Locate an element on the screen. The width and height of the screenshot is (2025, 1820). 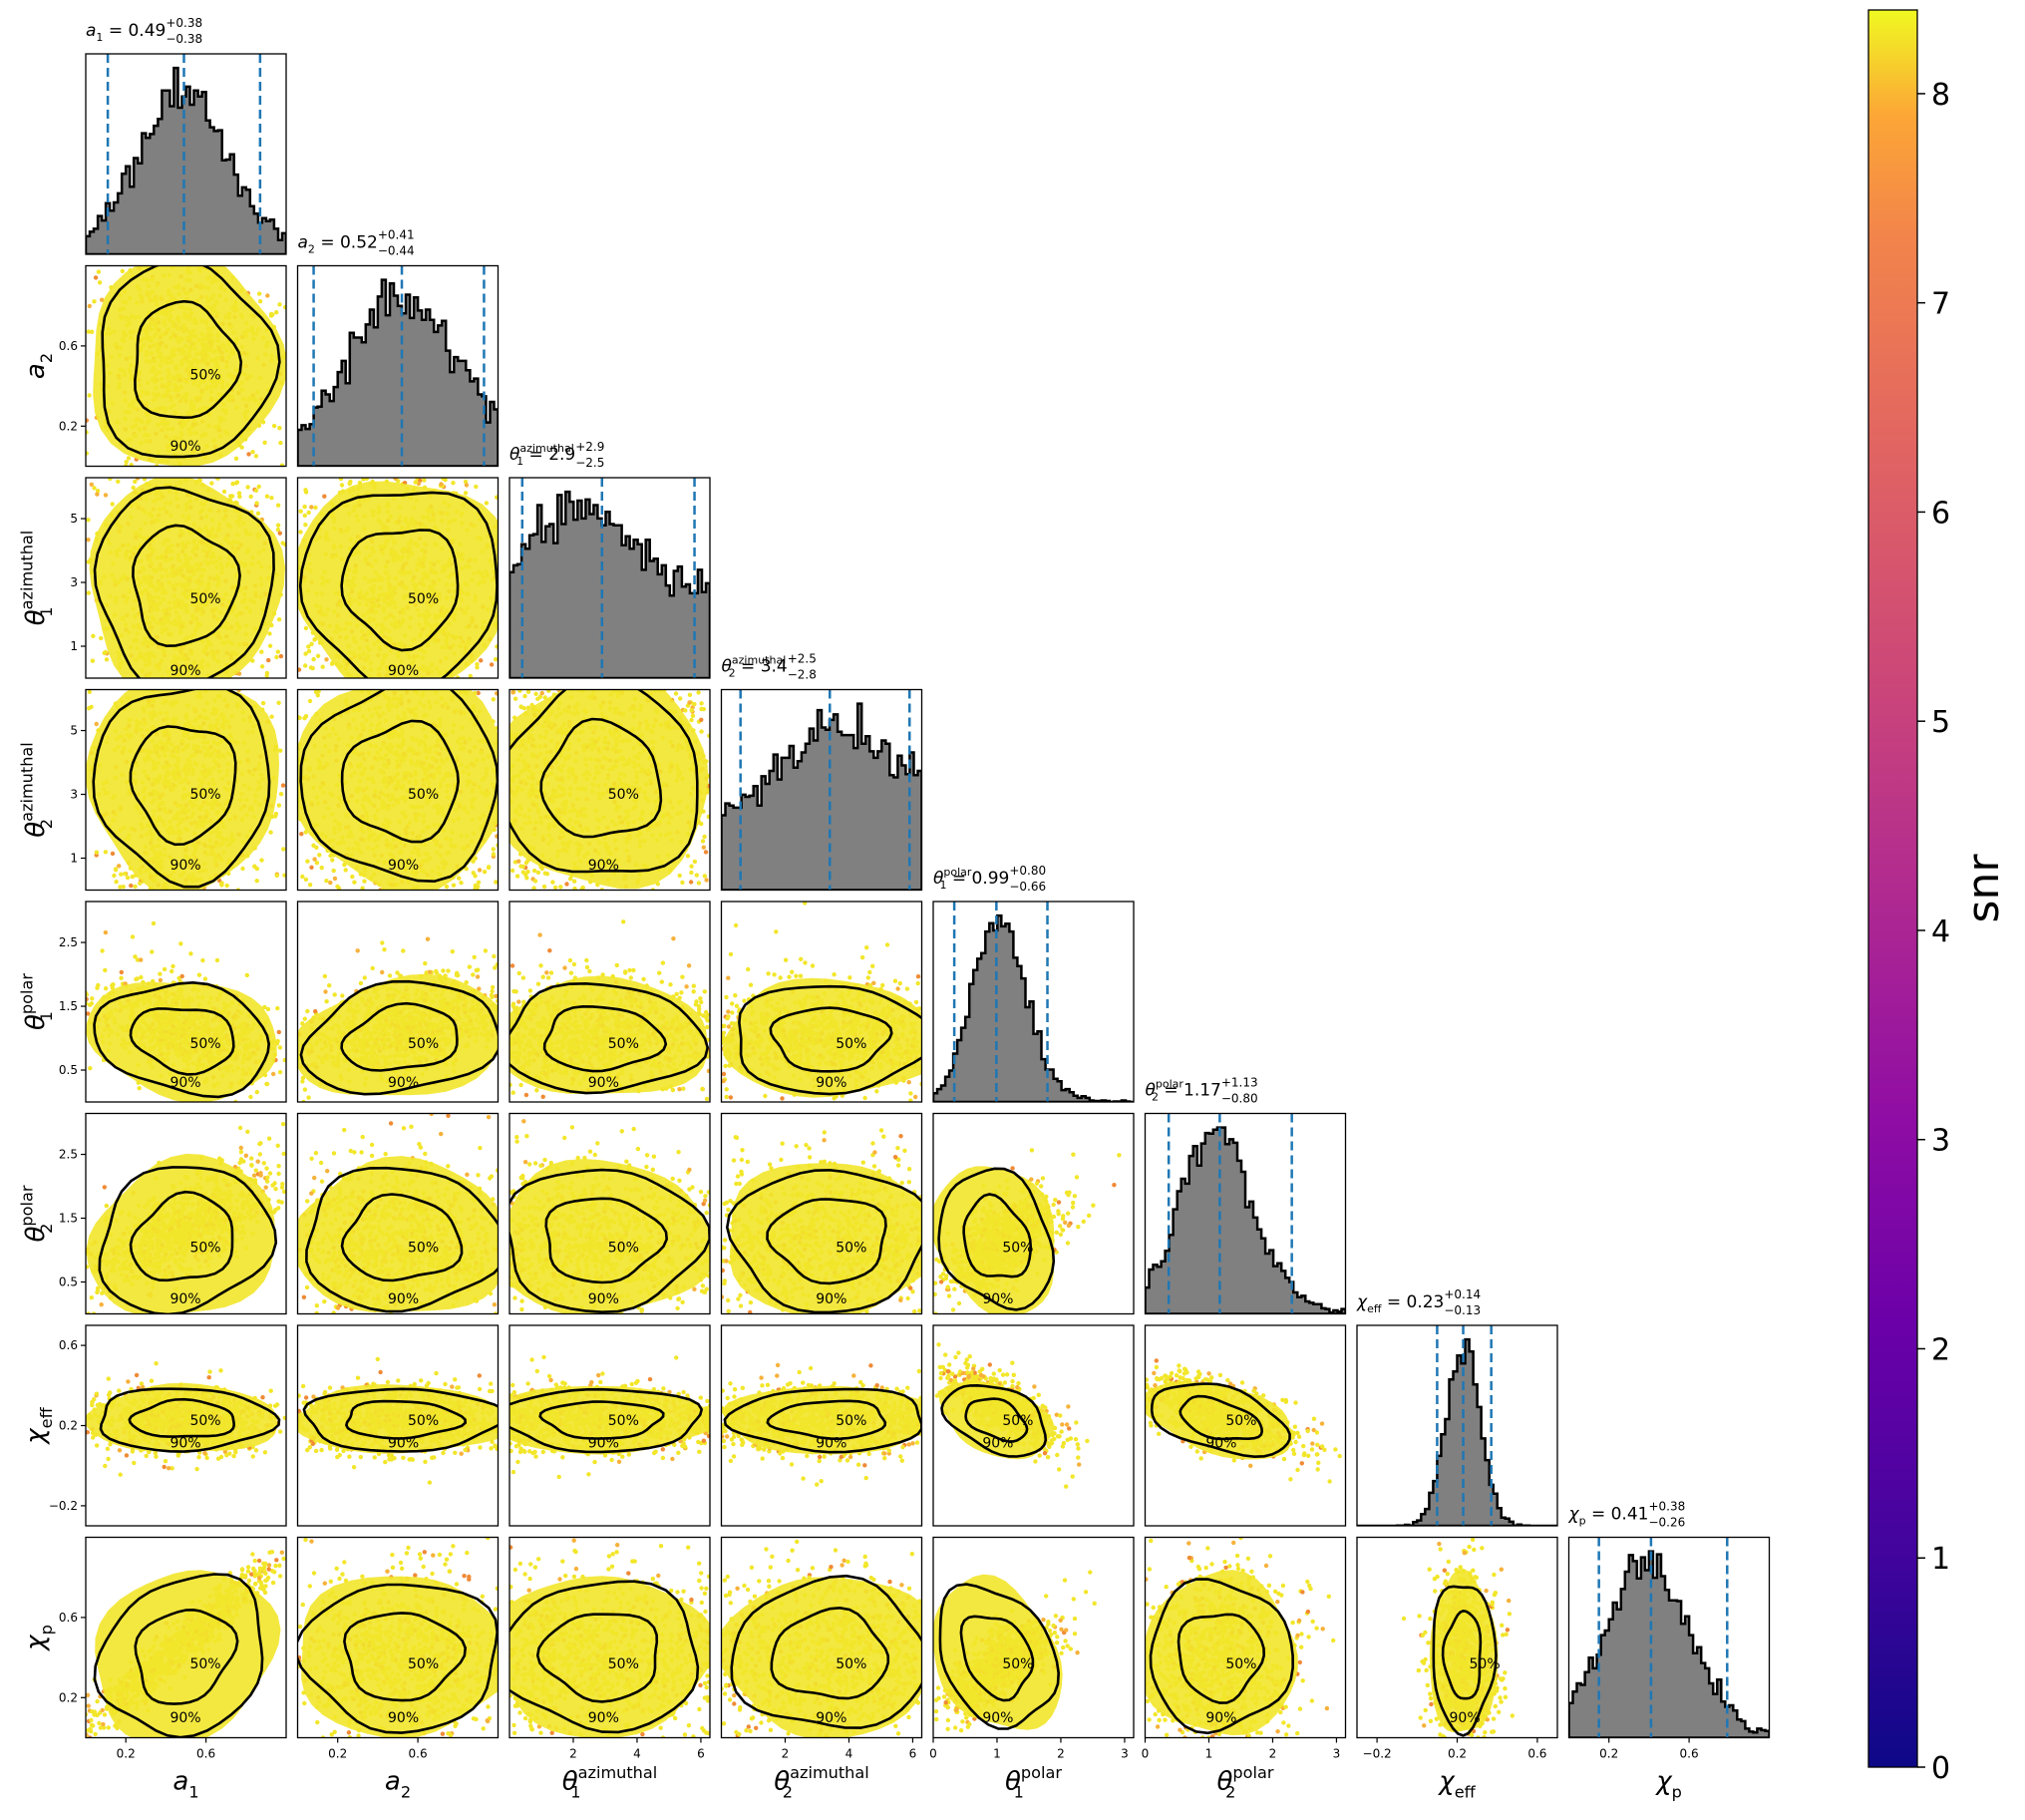
colorbar-gradient is located at coordinates (1893, 888).